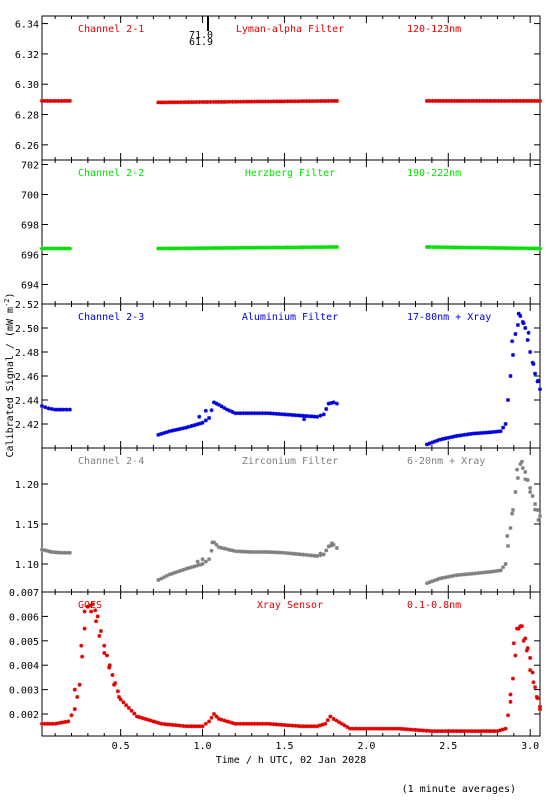  What do you see at coordinates (30, 256) in the screenshot?
I see `y-tick-label: 696` at bounding box center [30, 256].